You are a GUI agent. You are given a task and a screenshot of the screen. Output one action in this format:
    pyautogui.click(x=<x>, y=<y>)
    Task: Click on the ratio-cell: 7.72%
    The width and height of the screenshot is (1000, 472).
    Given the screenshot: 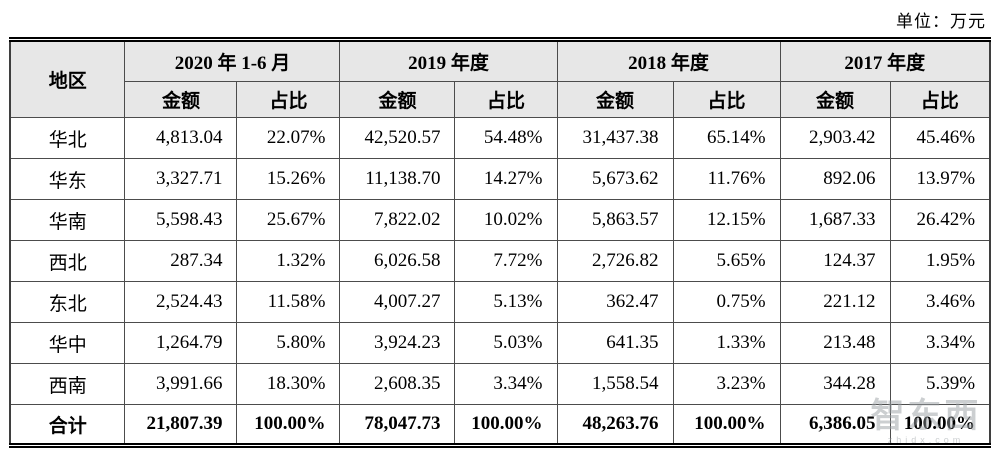 What is the action you would take?
    pyautogui.click(x=506, y=261)
    